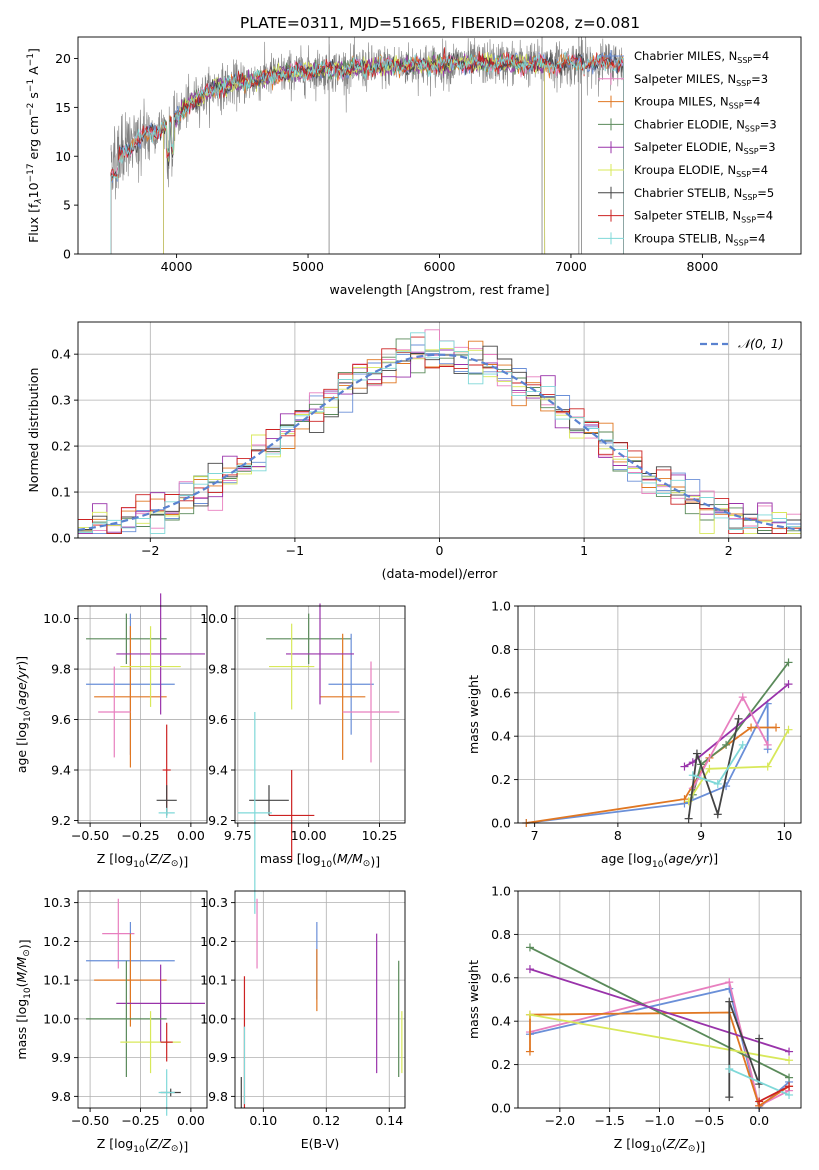 This screenshot has height=1170, width=819. Describe the element at coordinates (160, 858) in the screenshot. I see `age-vs-Z-xlabel-part: Z/Z` at that location.